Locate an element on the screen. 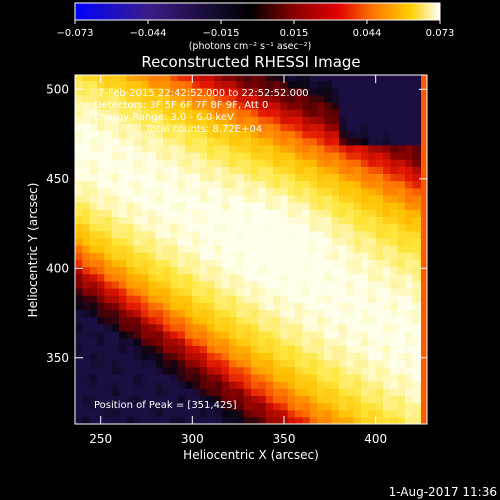 Image resolution: width=500 pixels, height=500 pixels. x-tick-label: 400 is located at coordinates (375, 439).